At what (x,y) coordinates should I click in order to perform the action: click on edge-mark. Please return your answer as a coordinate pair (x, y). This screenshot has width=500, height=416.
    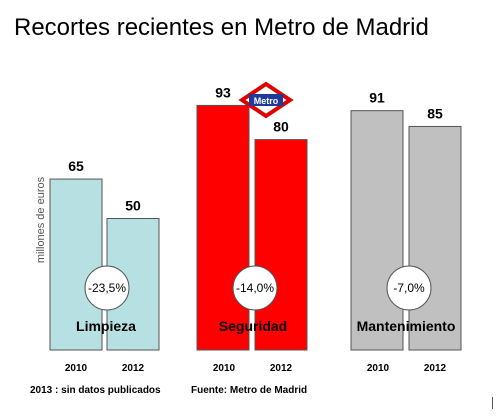
    Looking at the image, I should click on (492, 403).